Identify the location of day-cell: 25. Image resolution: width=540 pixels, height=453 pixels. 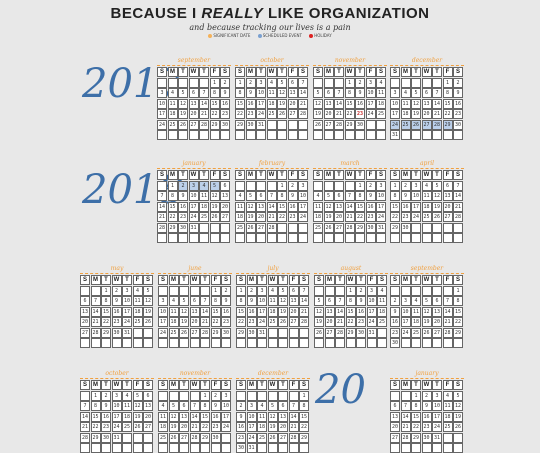
(172, 124).